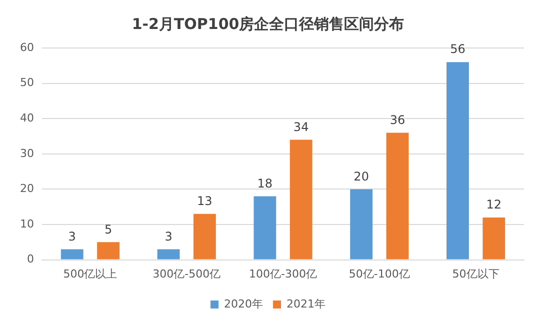 The image size is (542, 328). What do you see at coordinates (27, 189) in the screenshot?
I see `y-tick-label: 20` at bounding box center [27, 189].